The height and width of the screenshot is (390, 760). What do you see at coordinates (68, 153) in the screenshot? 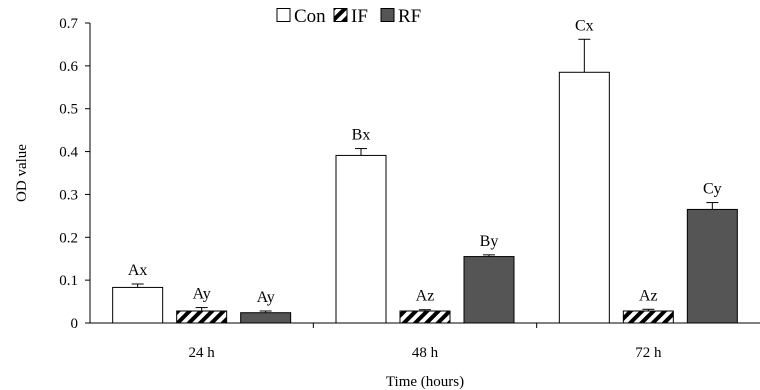
I see `y-tick-label: 0.4` at bounding box center [68, 153].